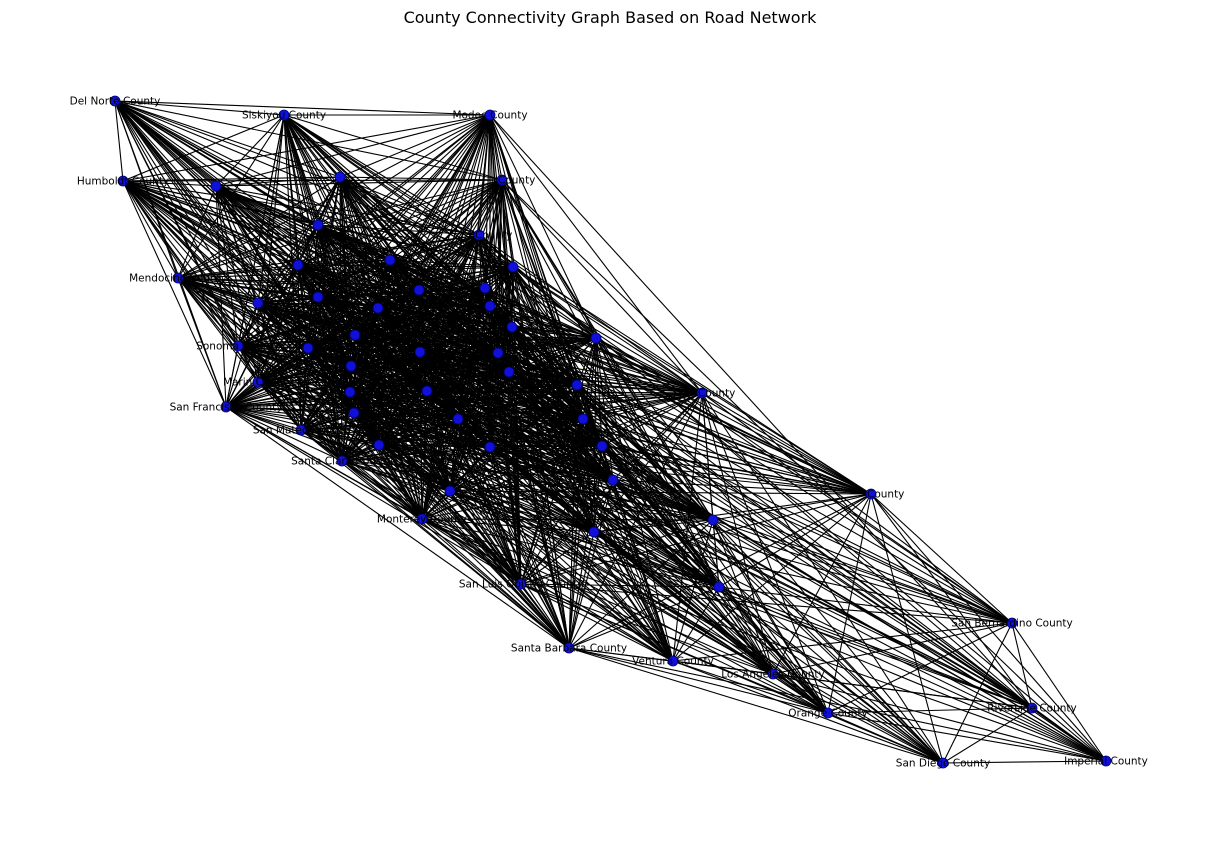 This screenshot has width=1220, height=842. Describe the element at coordinates (509, 372) in the screenshot. I see `node-amador` at that location.